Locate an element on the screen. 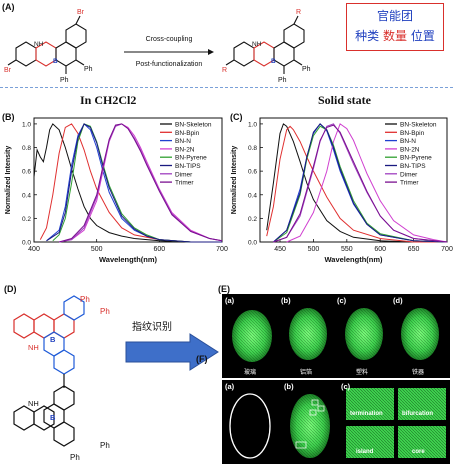 The image size is (453, 467). product-ph2: Ph is located at coordinates (306, 69).